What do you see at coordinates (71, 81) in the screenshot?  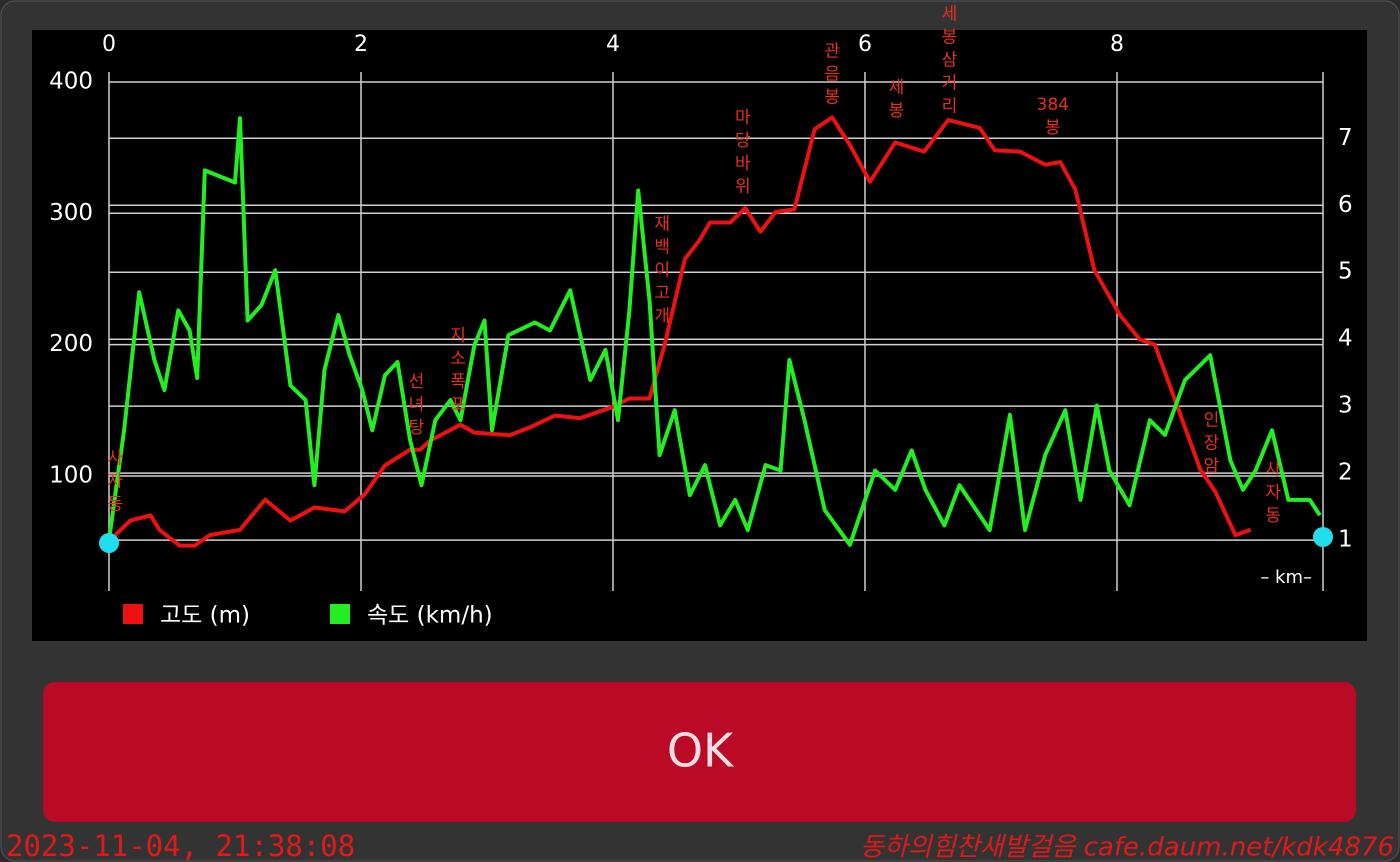 I see `y-tick-label: 400` at bounding box center [71, 81].